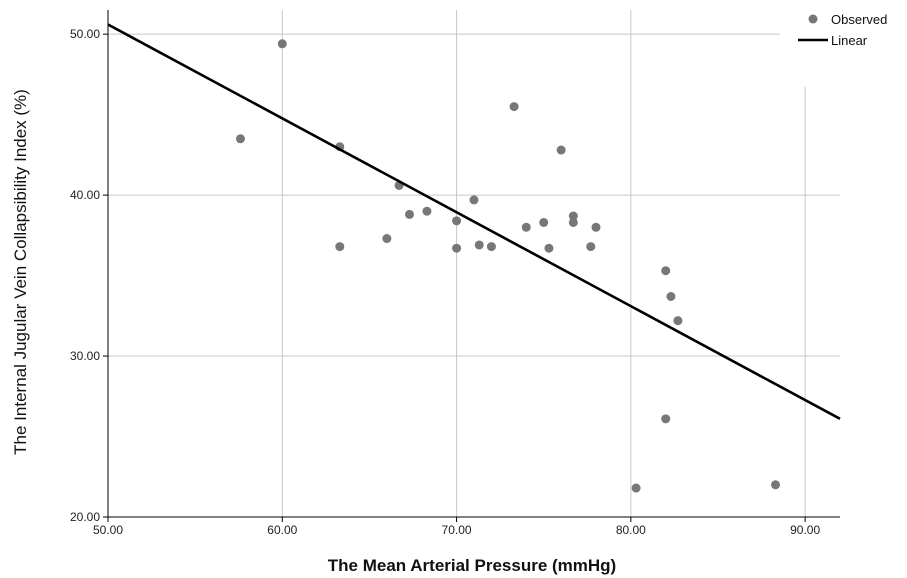 The width and height of the screenshot is (907, 578). I want to click on legend-linear-label: Linear, so click(849, 40).